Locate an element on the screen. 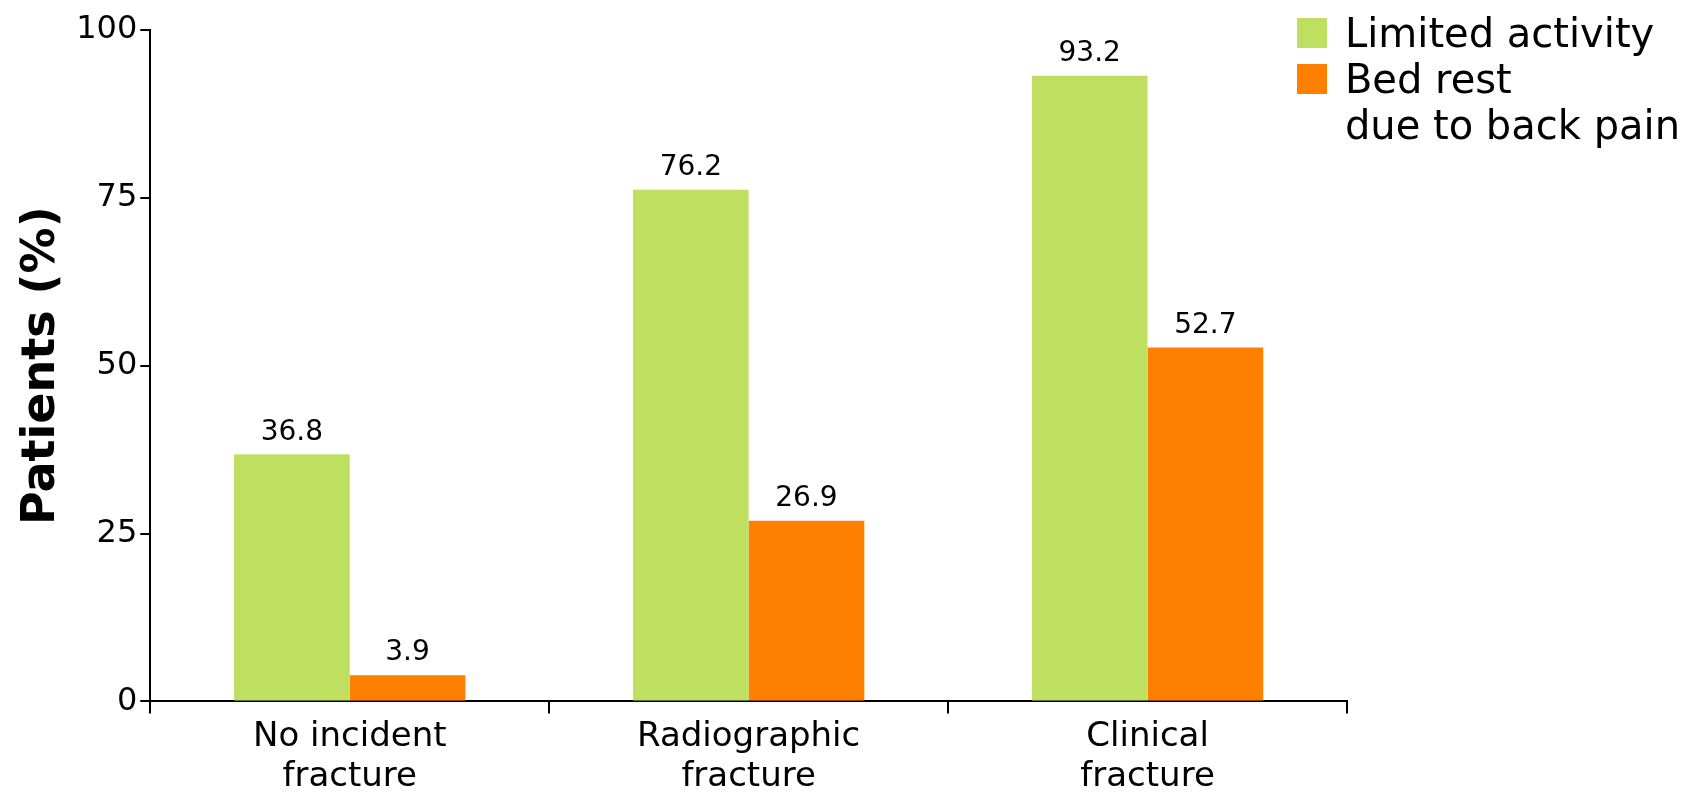 The height and width of the screenshot is (806, 1692). y-tick-label: 0 is located at coordinates (127, 698).